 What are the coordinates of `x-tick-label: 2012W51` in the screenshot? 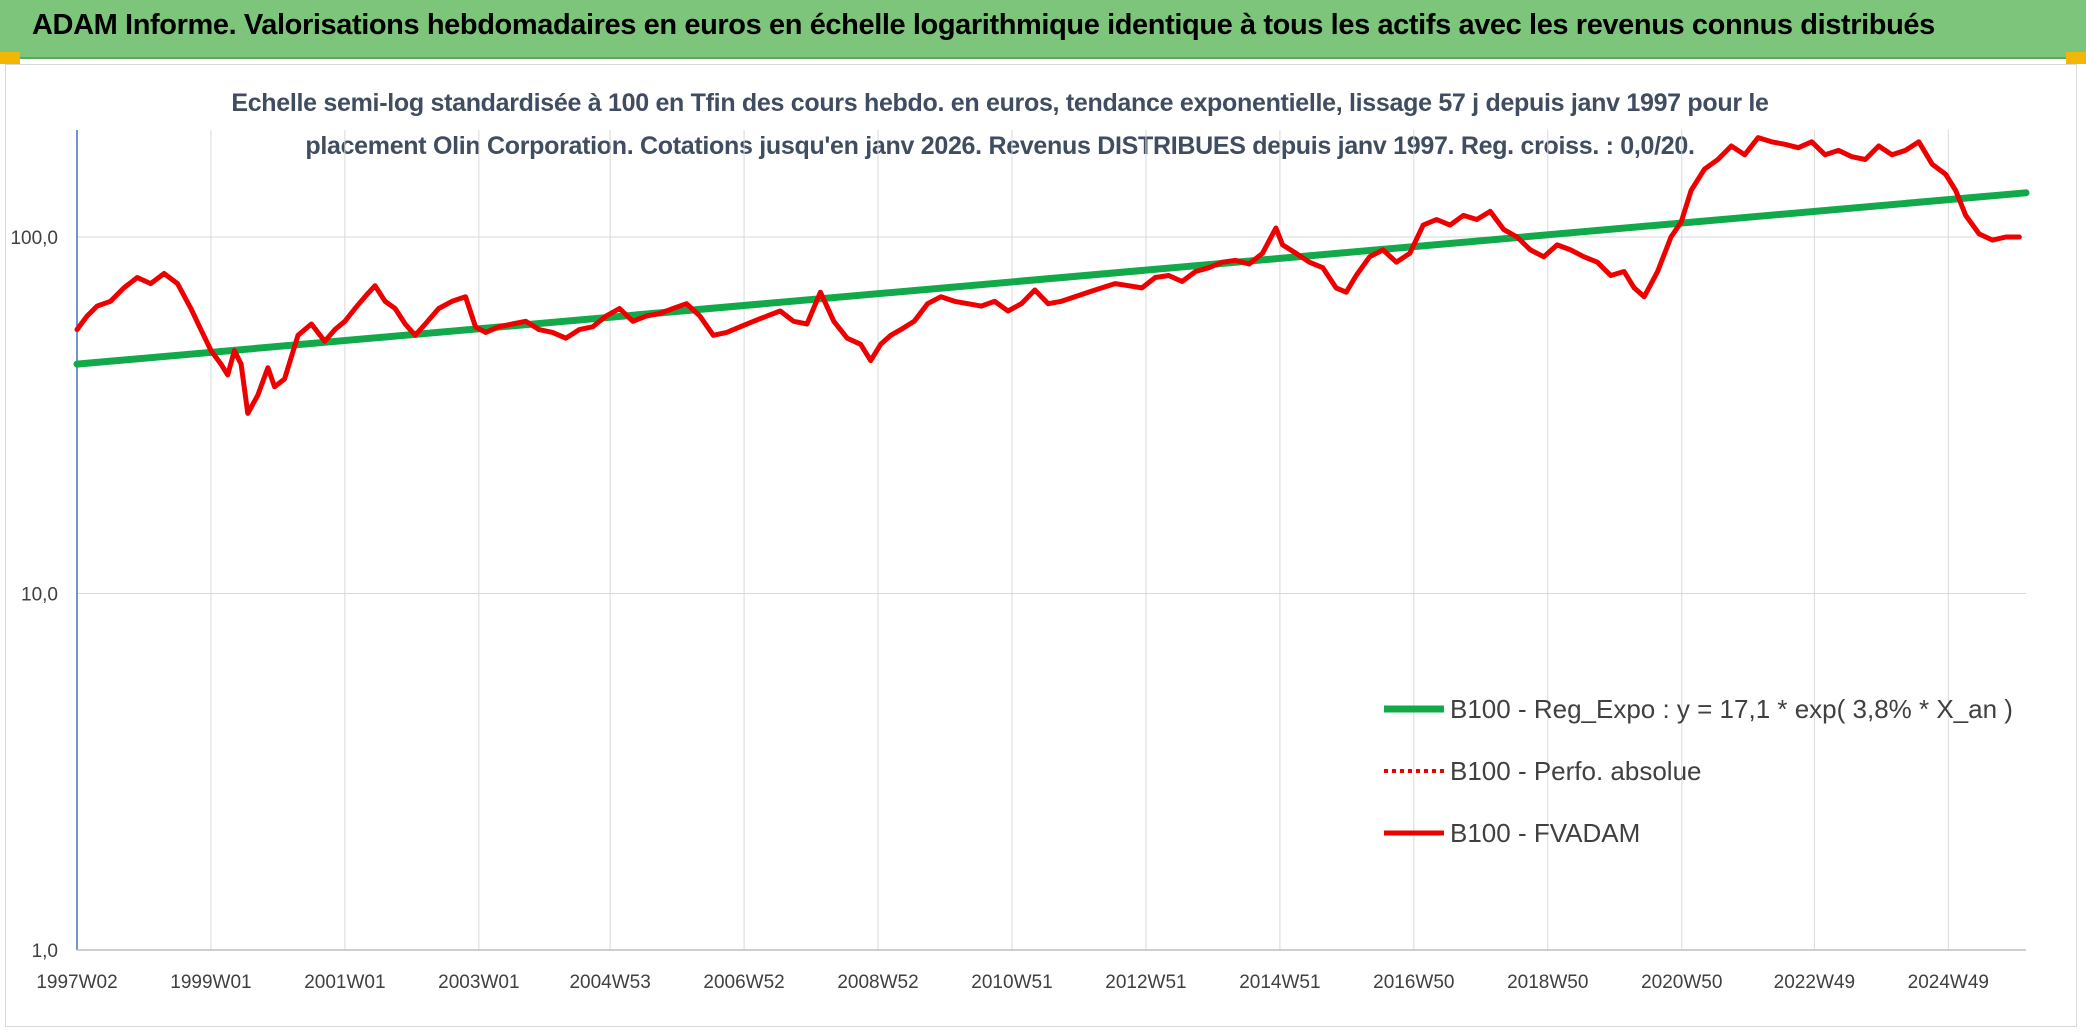 It's located at (1145, 982).